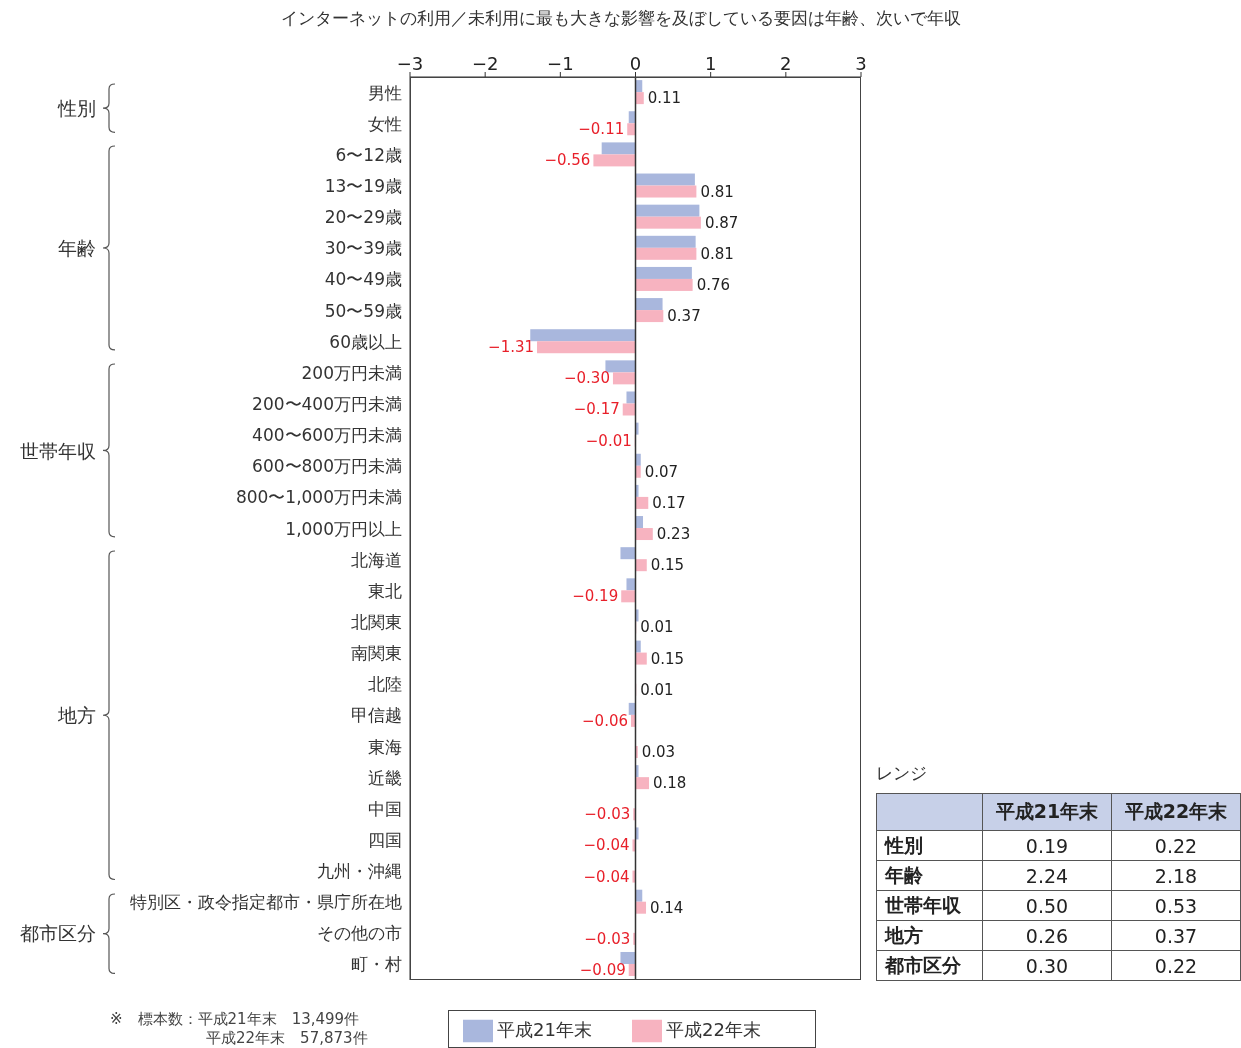 The height and width of the screenshot is (1048, 1241). What do you see at coordinates (861, 63) in the screenshot?
I see `x-tick-label: 3` at bounding box center [861, 63].